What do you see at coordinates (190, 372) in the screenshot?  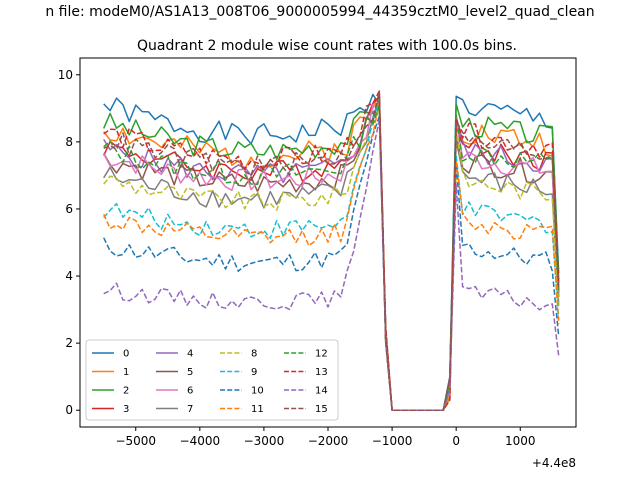 I see `legend-label-5: 5` at bounding box center [190, 372].